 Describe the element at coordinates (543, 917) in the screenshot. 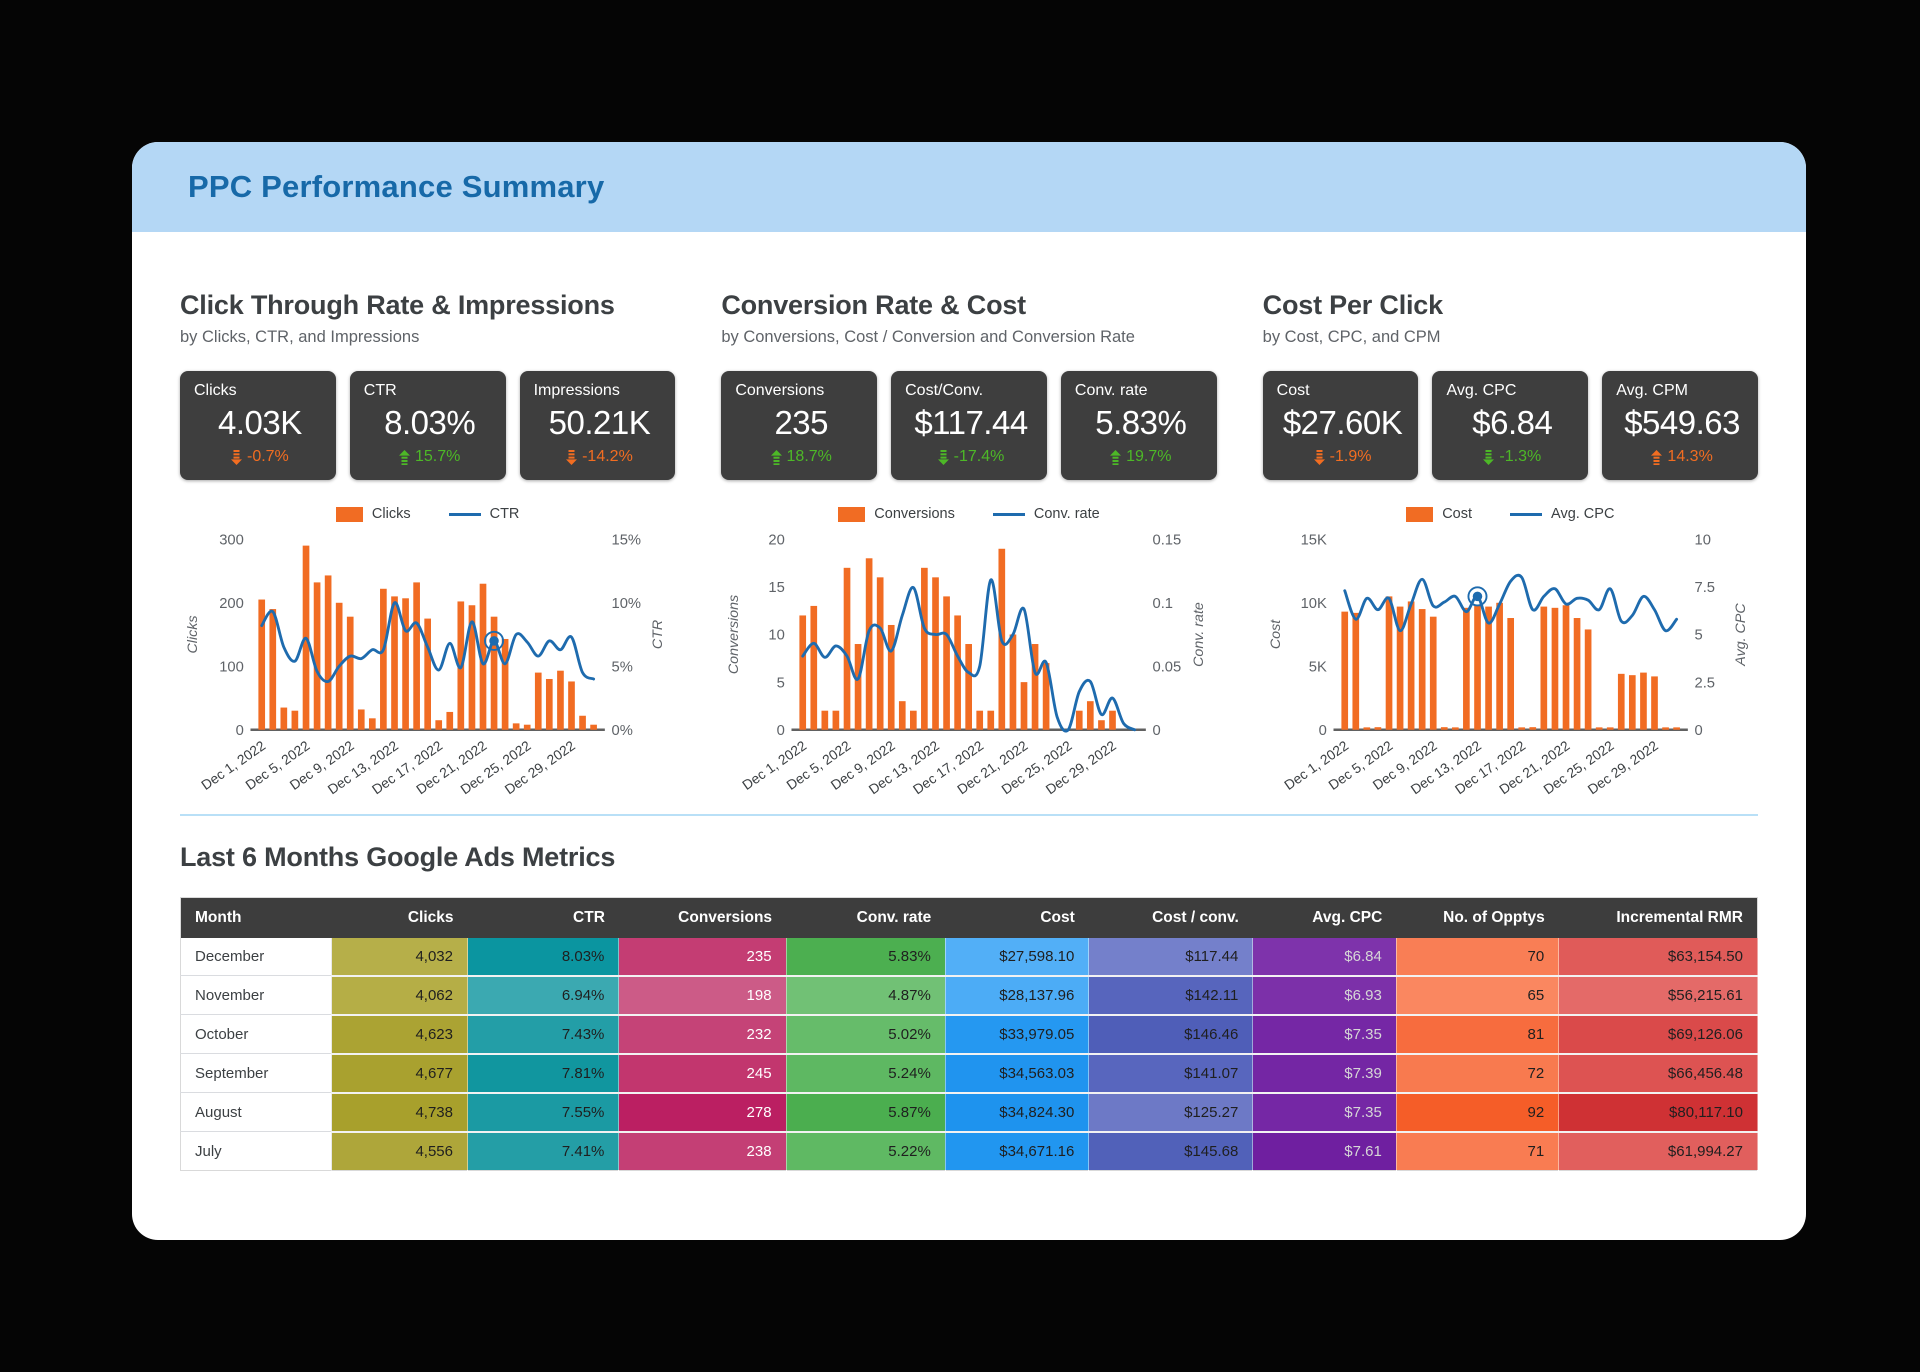

I see `column-header-ctr: CTR` at that location.